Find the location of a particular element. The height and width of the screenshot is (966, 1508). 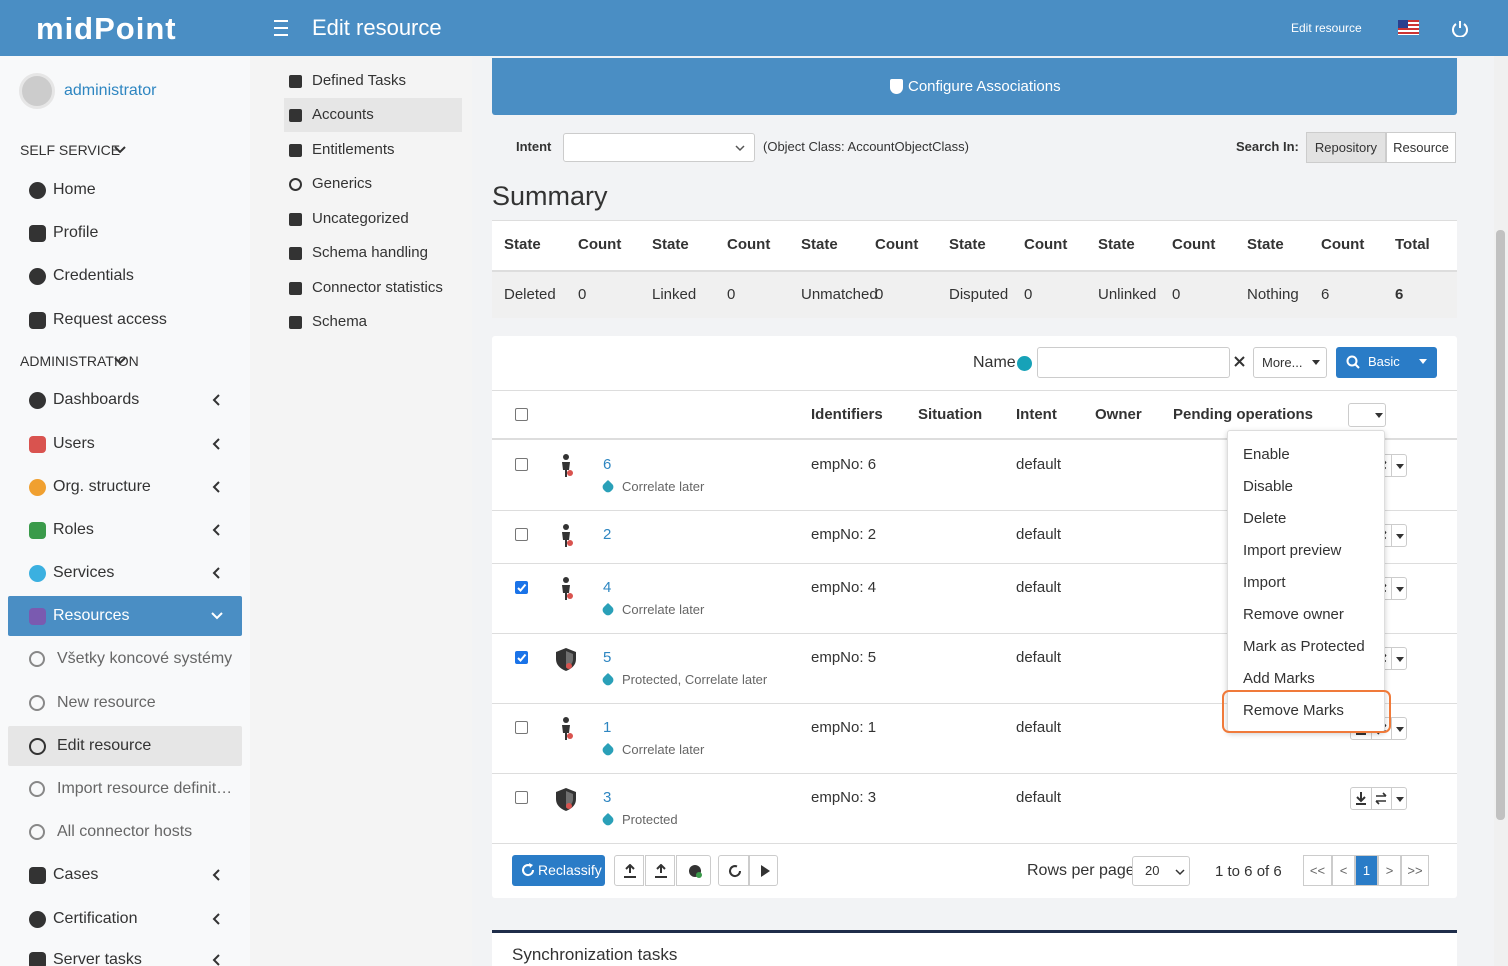

menu-item: Roles is located at coordinates (73, 529).